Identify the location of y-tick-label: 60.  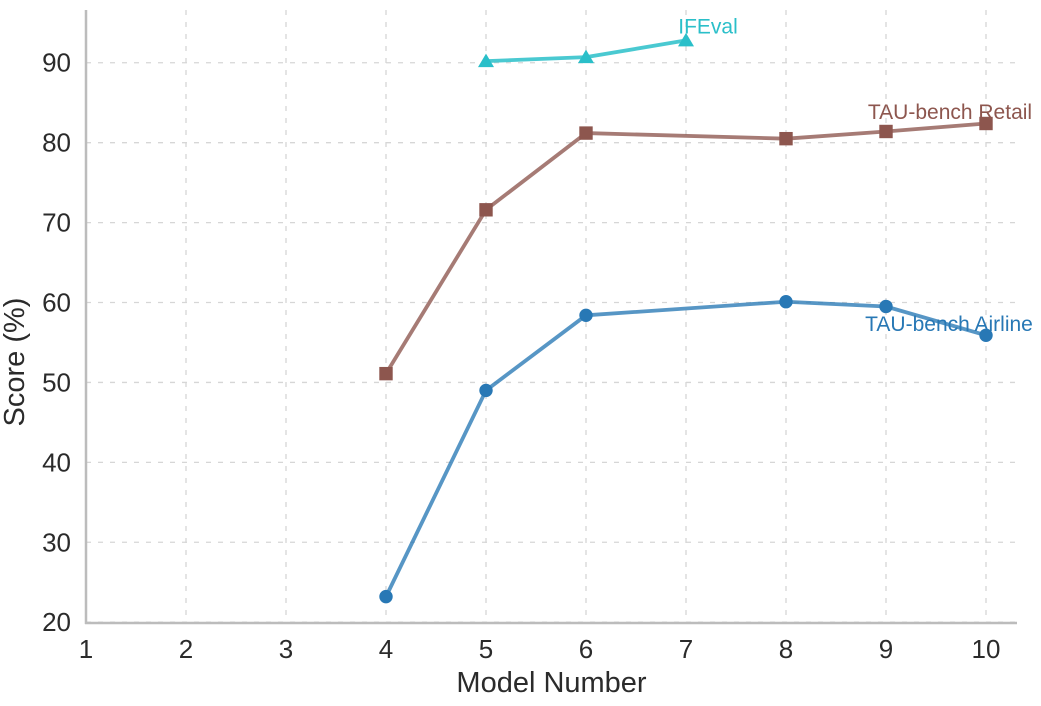
(56, 303).